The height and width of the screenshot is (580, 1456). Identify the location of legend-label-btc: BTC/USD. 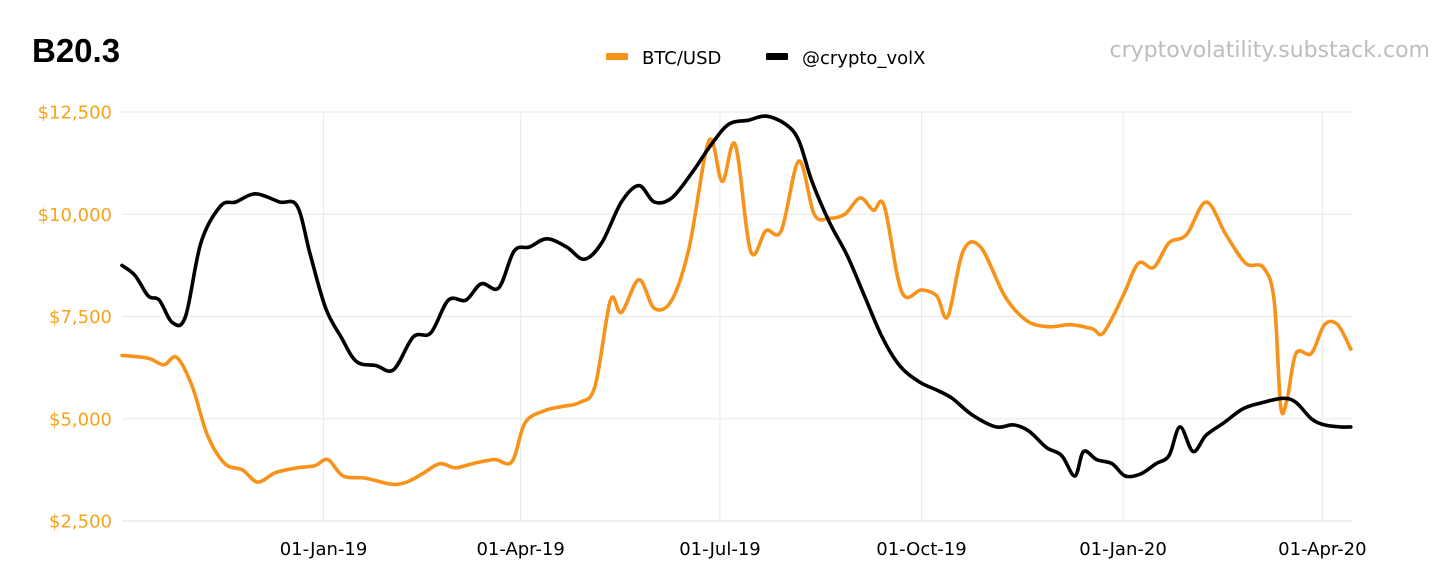
(681, 58).